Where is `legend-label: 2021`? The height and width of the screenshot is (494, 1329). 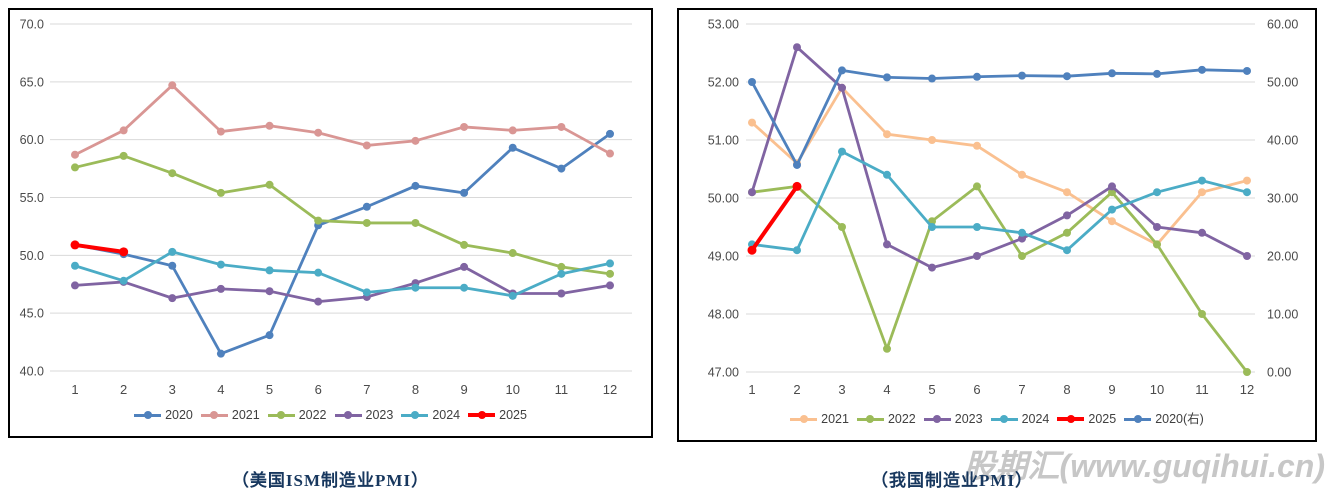 legend-label: 2021 is located at coordinates (245, 415).